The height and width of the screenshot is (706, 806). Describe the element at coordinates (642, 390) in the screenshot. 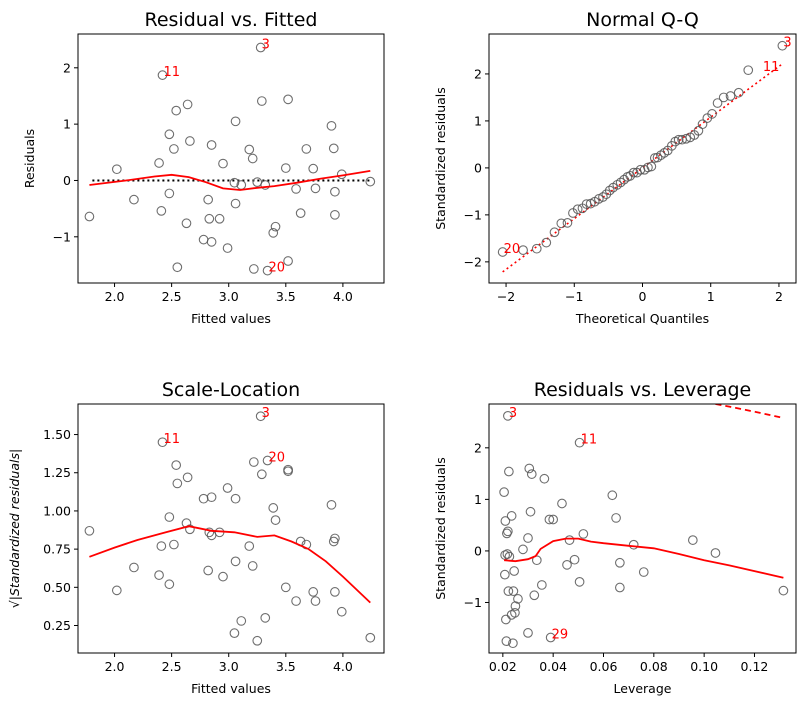

I see `subplot-title: Residuals vs. Leverage` at that location.